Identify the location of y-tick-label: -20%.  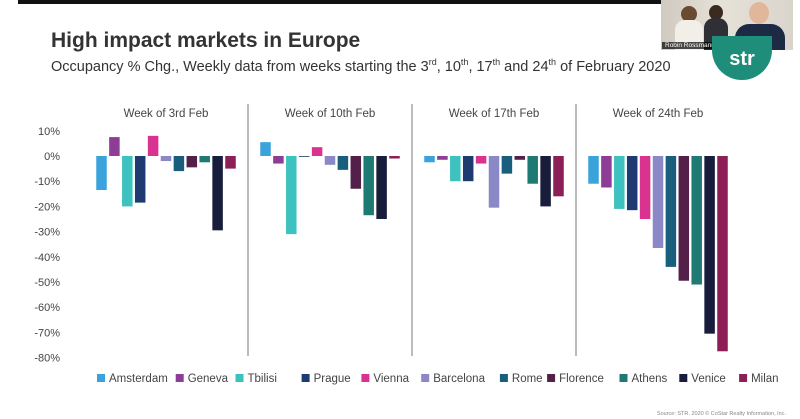
(47, 207).